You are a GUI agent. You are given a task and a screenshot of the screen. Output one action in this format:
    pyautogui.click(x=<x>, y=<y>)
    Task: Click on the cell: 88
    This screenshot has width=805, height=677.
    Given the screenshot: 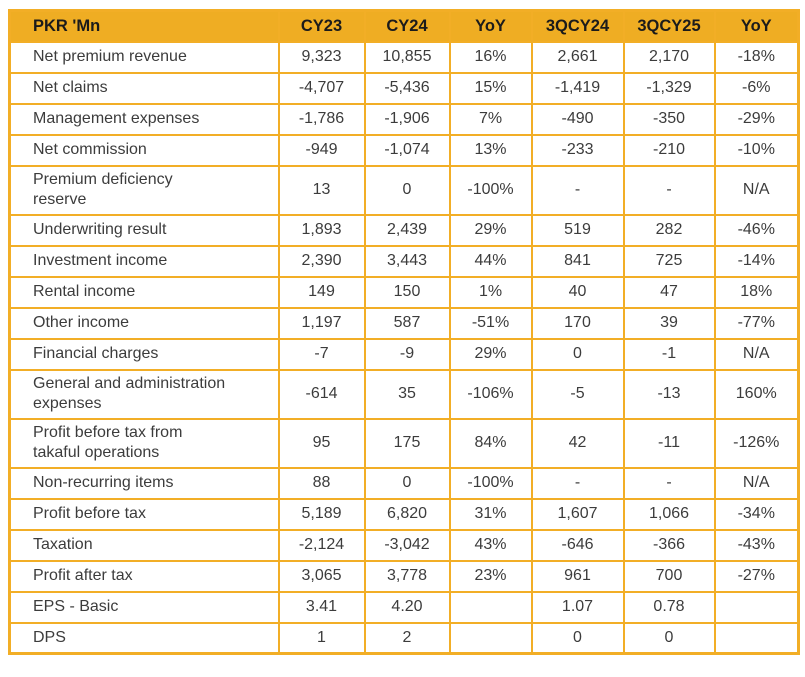 What is the action you would take?
    pyautogui.click(x=321, y=483)
    